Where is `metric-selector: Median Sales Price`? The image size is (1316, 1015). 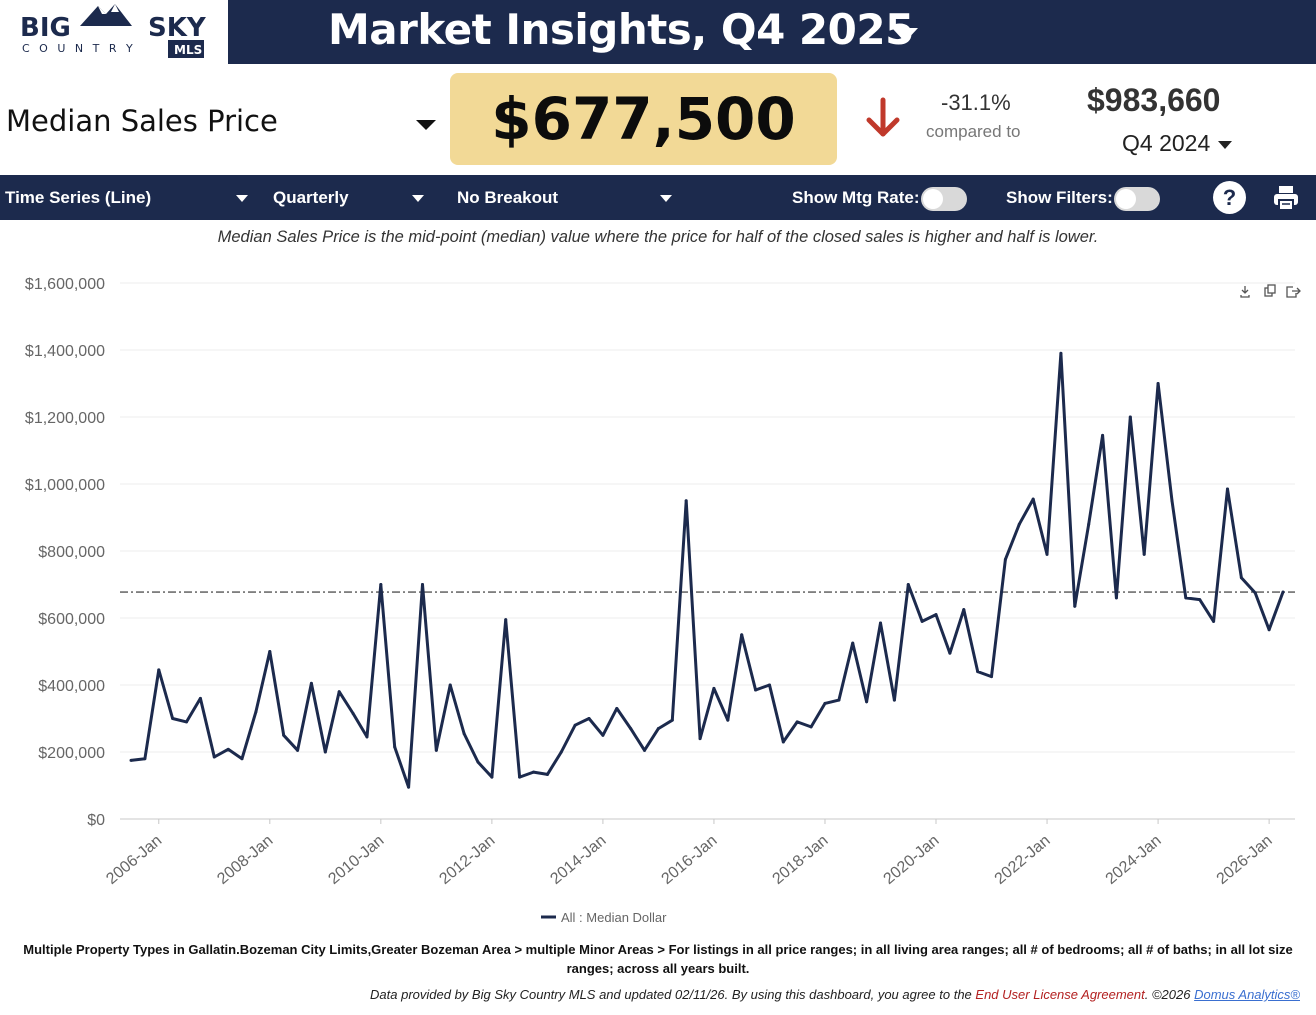 metric-selector: Median Sales Price is located at coordinates (142, 121).